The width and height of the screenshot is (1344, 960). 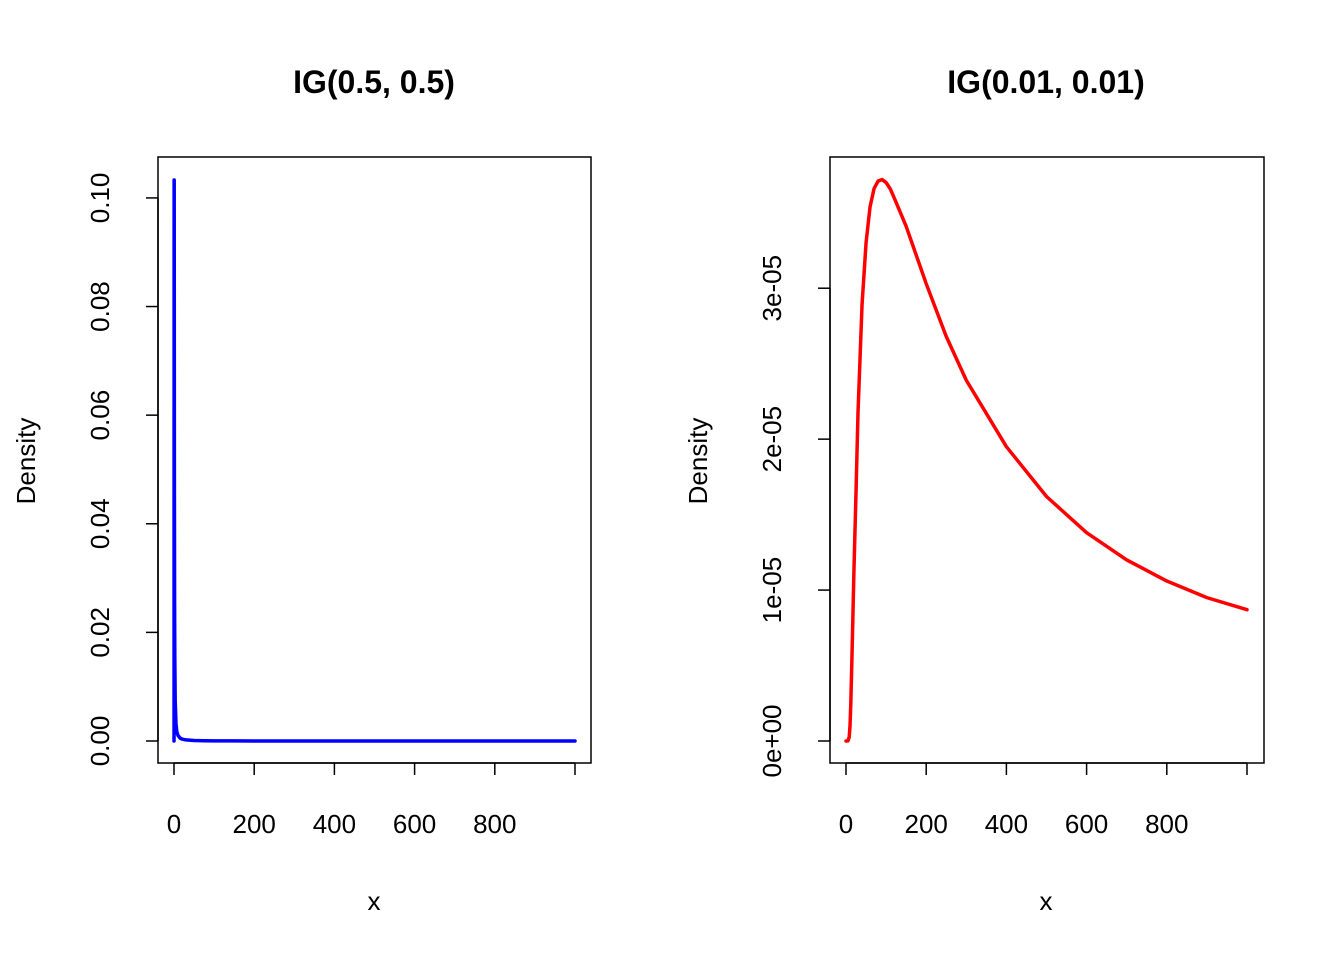 I want to click on plot-title: IG(0.01, 0.01), so click(x=1045, y=82).